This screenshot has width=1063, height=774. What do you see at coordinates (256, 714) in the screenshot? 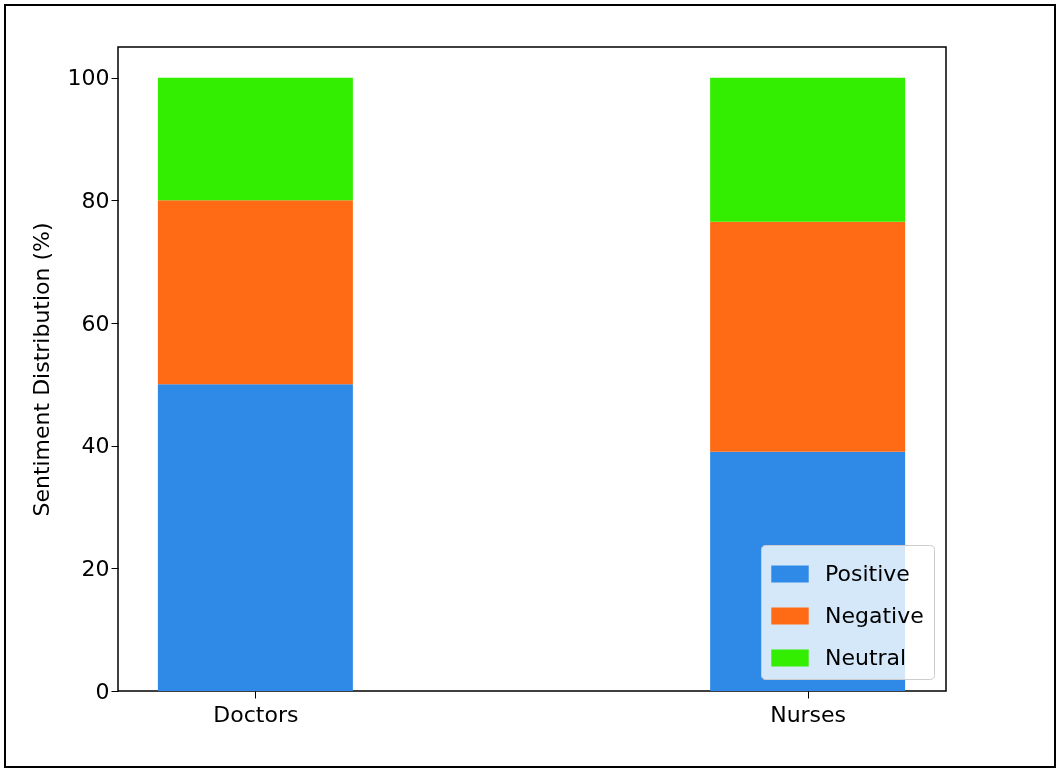
I see `x-tick-label: Doctors` at bounding box center [256, 714].